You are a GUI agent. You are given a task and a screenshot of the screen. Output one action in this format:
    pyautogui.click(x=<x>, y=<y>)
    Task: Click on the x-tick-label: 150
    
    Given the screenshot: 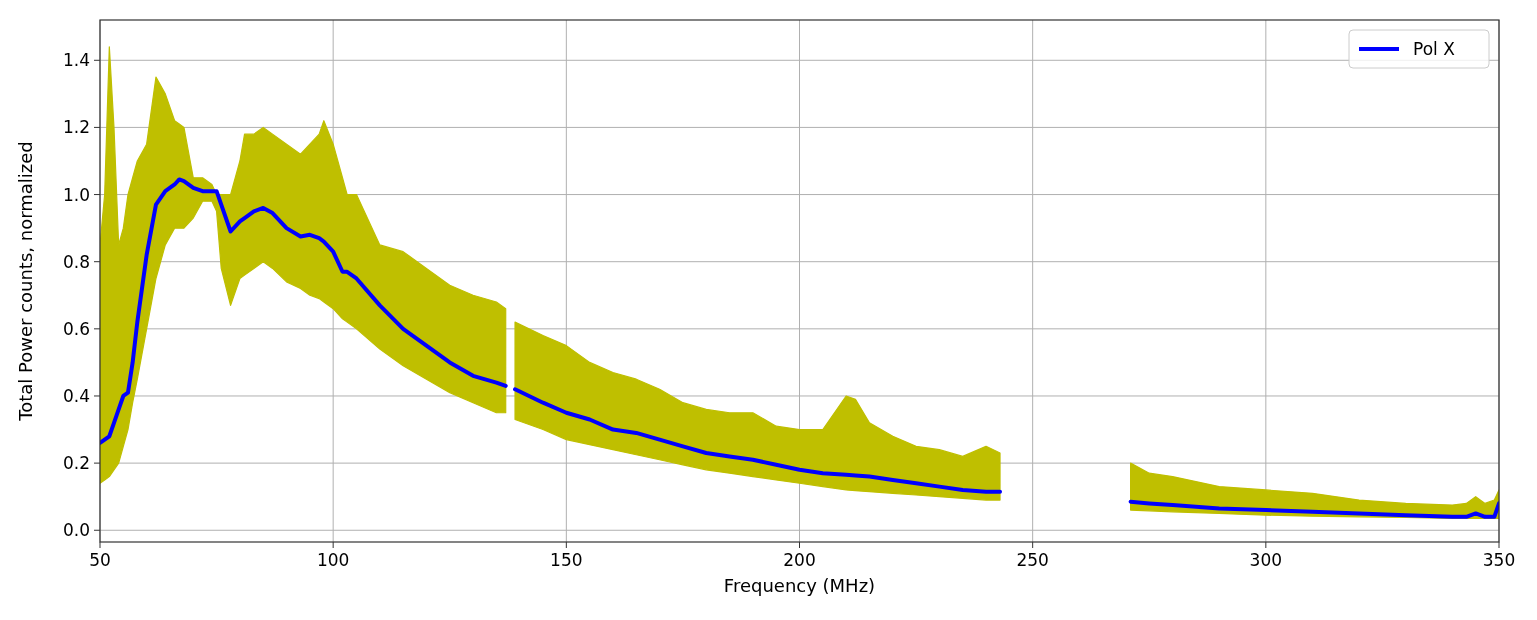 What is the action you would take?
    pyautogui.click(x=566, y=560)
    